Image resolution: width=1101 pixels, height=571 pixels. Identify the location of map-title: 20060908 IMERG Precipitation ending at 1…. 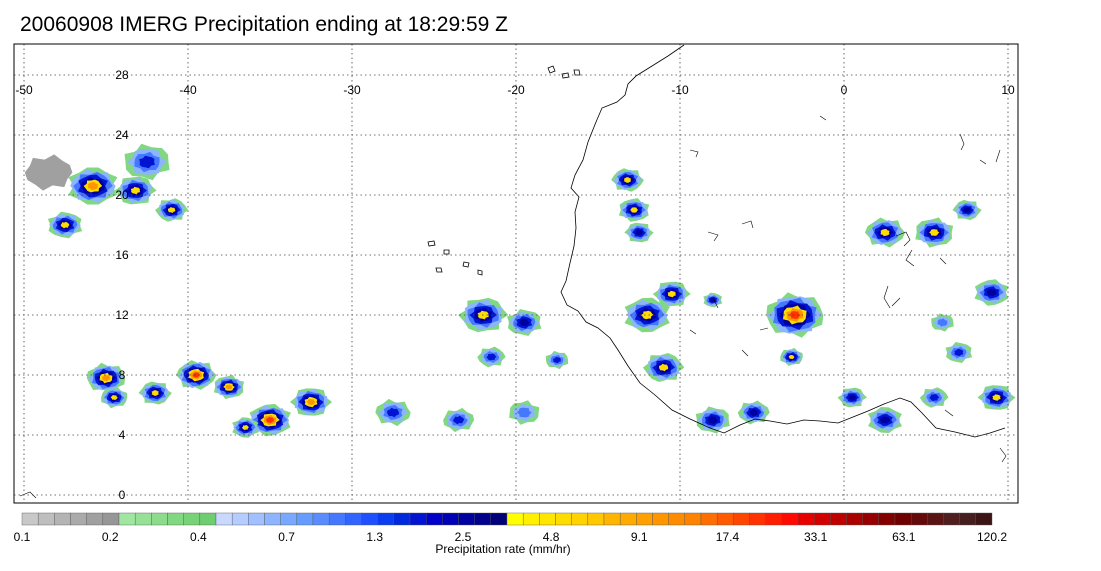
(264, 24).